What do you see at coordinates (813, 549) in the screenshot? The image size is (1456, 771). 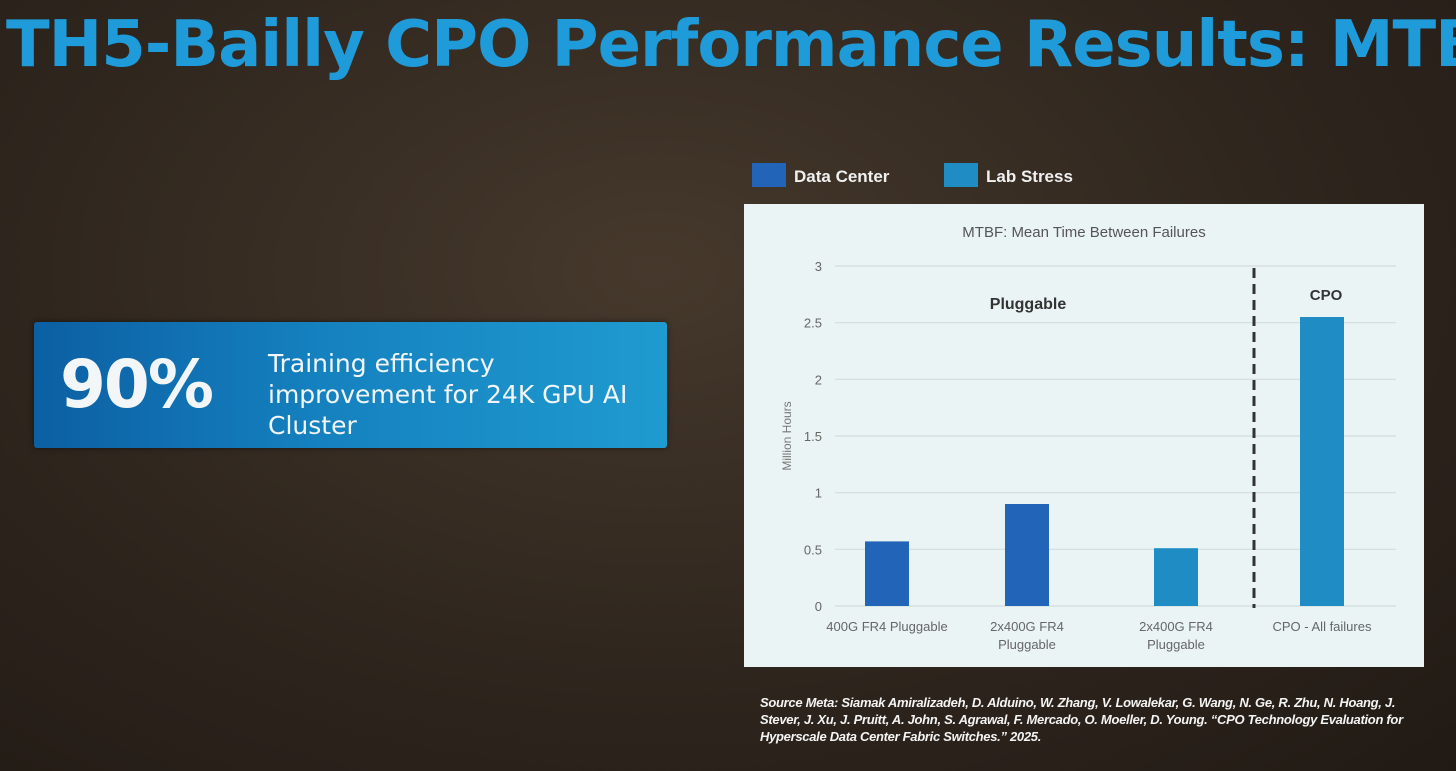 I see `y-tick-label: 0.5` at bounding box center [813, 549].